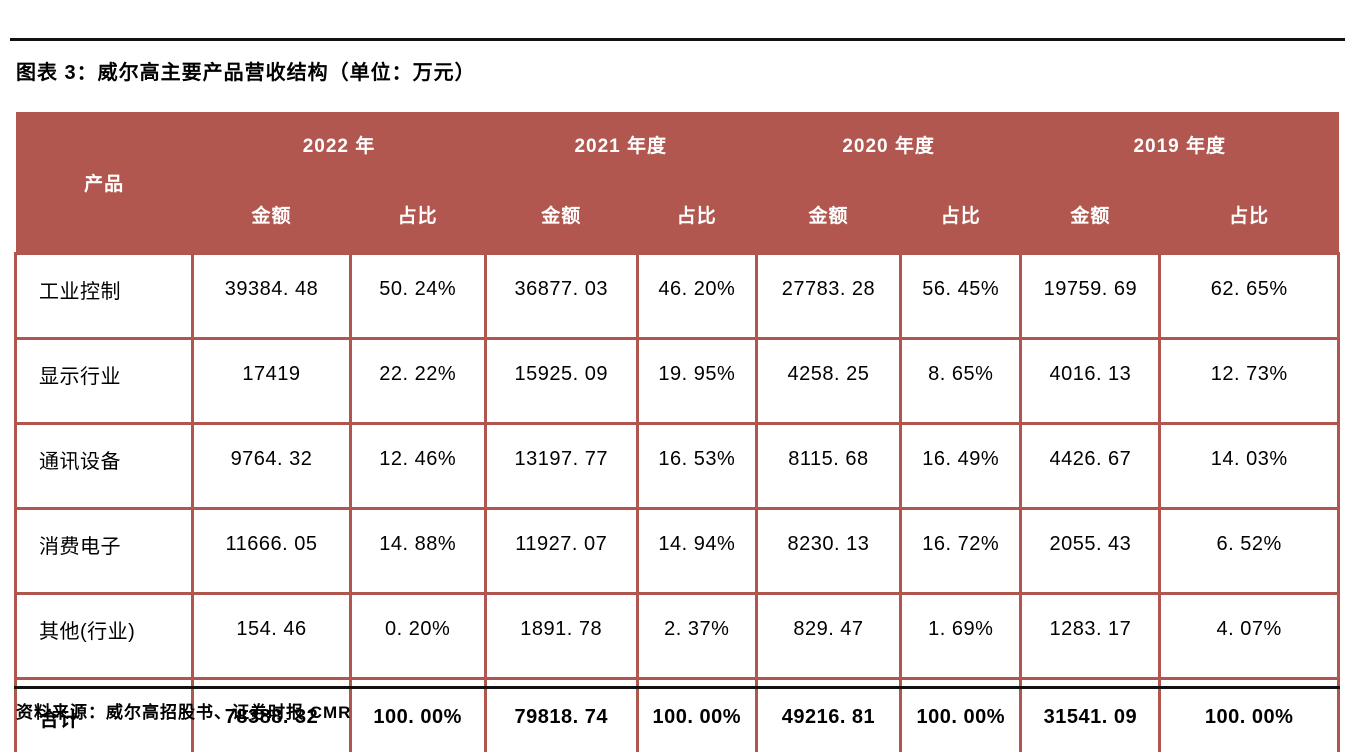 The height and width of the screenshot is (752, 1354). I want to click on cell-amount-2022: 154. 46, so click(271, 636).